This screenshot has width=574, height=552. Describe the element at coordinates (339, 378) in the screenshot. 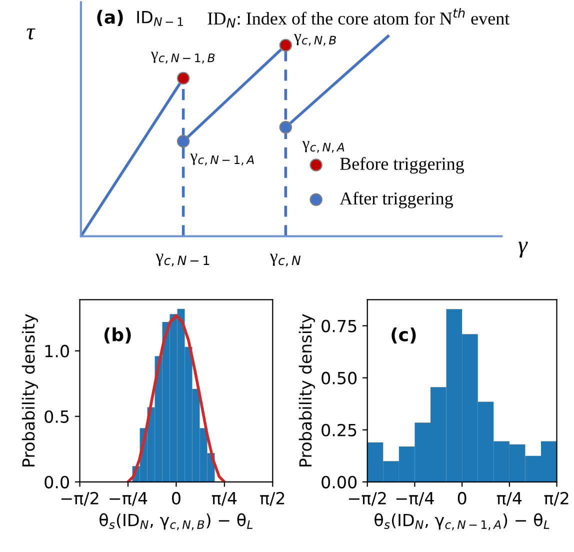

I see `y-tick-label: 0.50` at that location.